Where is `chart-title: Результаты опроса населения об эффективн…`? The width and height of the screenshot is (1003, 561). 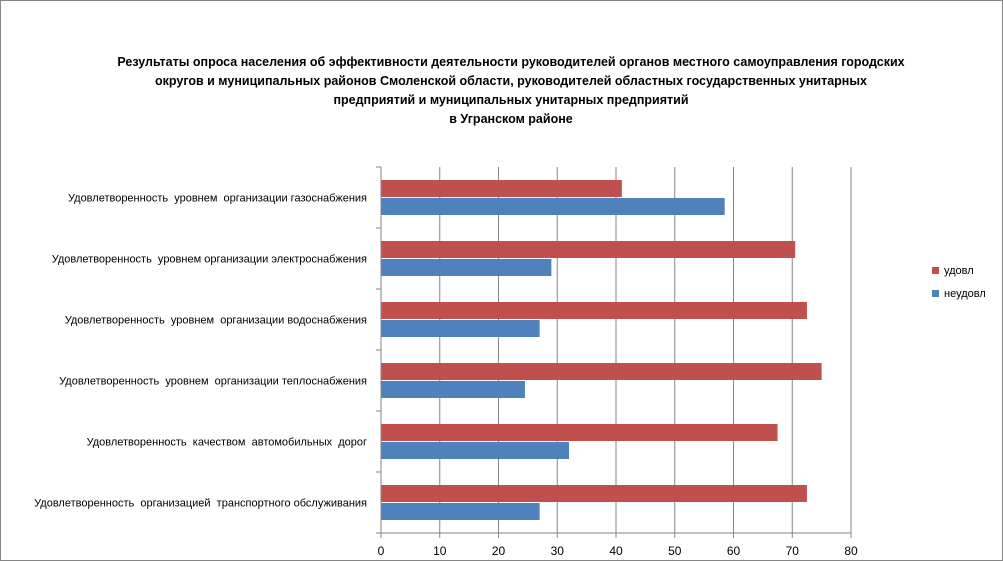 chart-title: Результаты опроса населения об эффективн… is located at coordinates (511, 91).